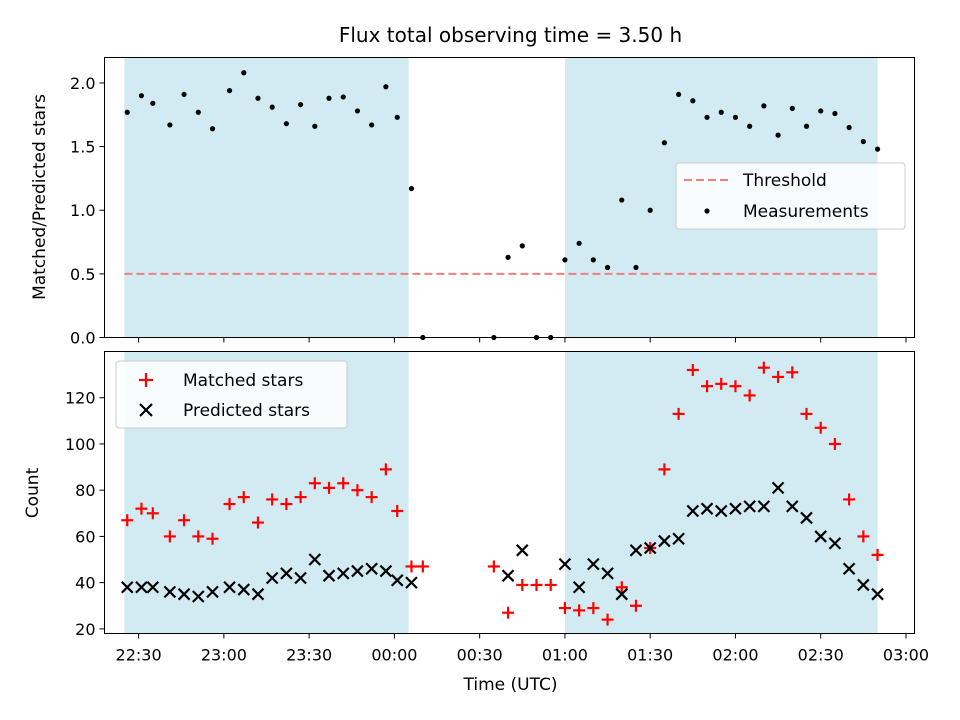 This screenshot has width=960, height=720. What do you see at coordinates (82, 210) in the screenshot?
I see `y-tick-label: 1.0` at bounding box center [82, 210].